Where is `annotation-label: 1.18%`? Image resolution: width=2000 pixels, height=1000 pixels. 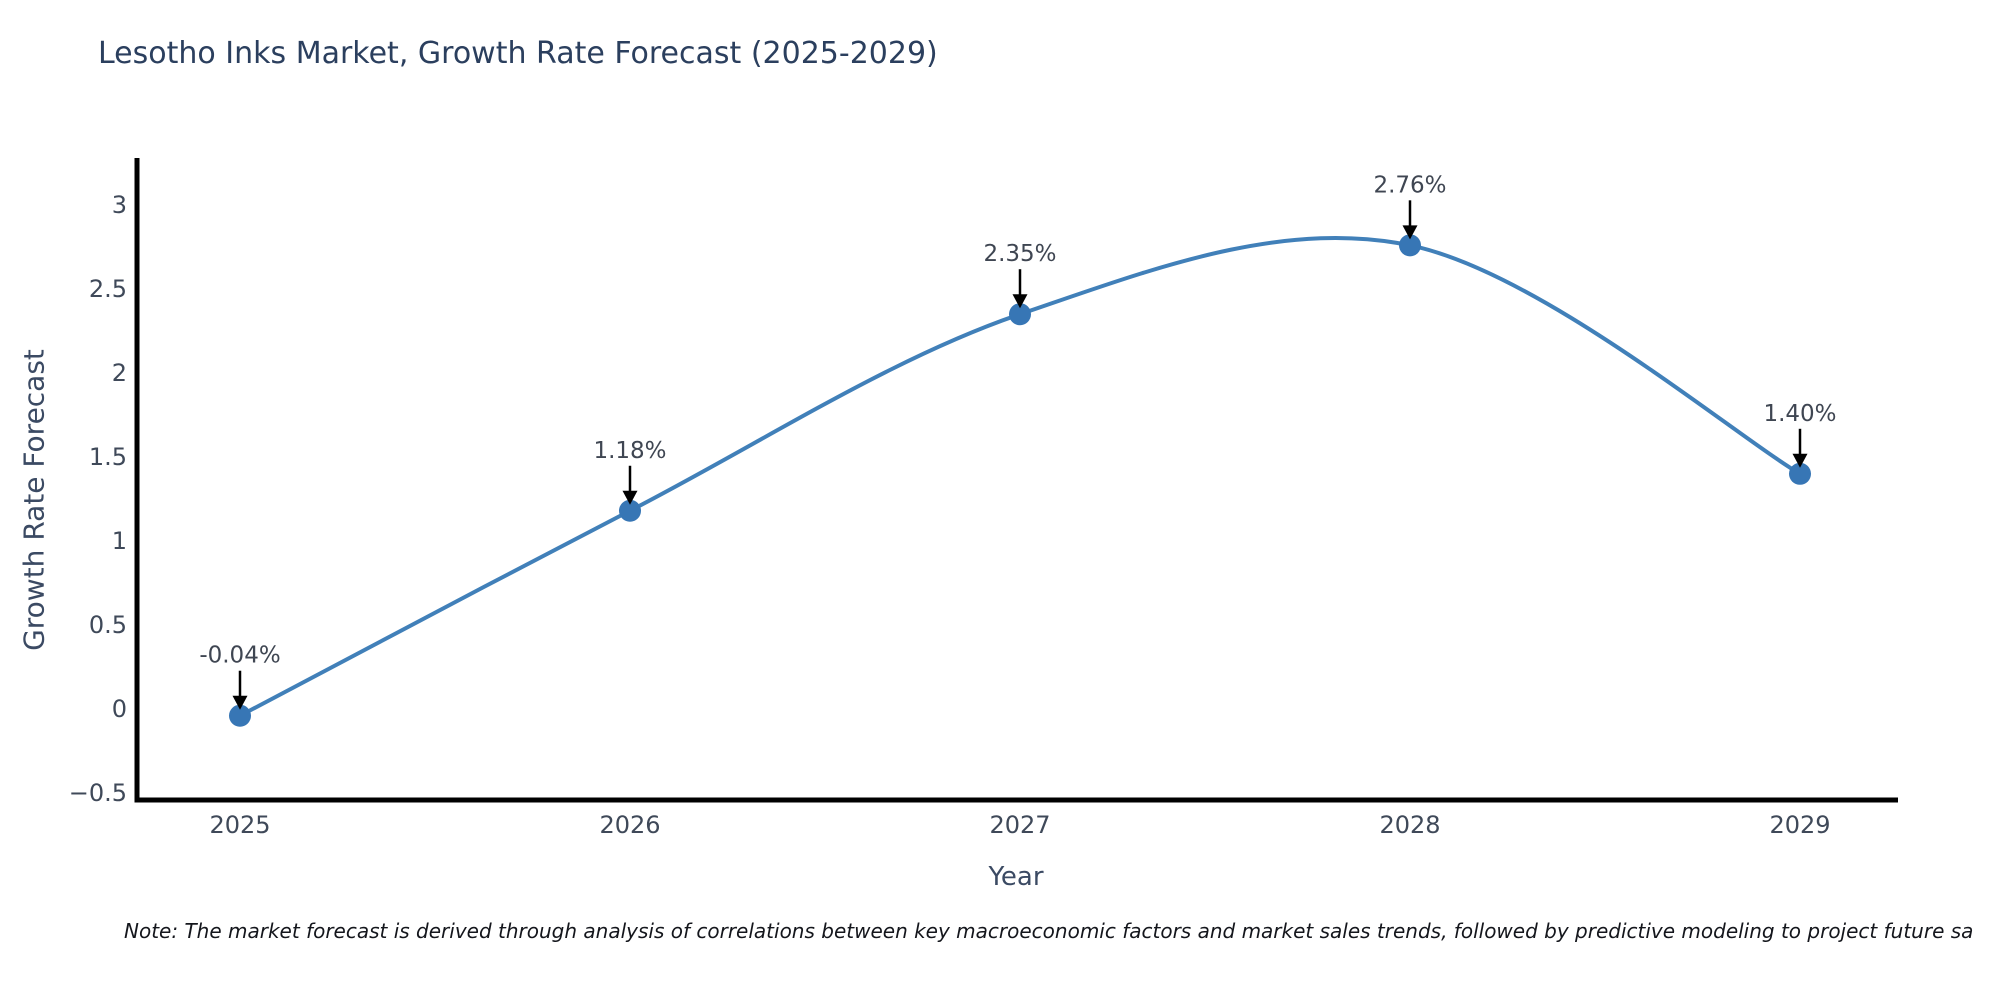 annotation-label: 1.18% is located at coordinates (629, 451).